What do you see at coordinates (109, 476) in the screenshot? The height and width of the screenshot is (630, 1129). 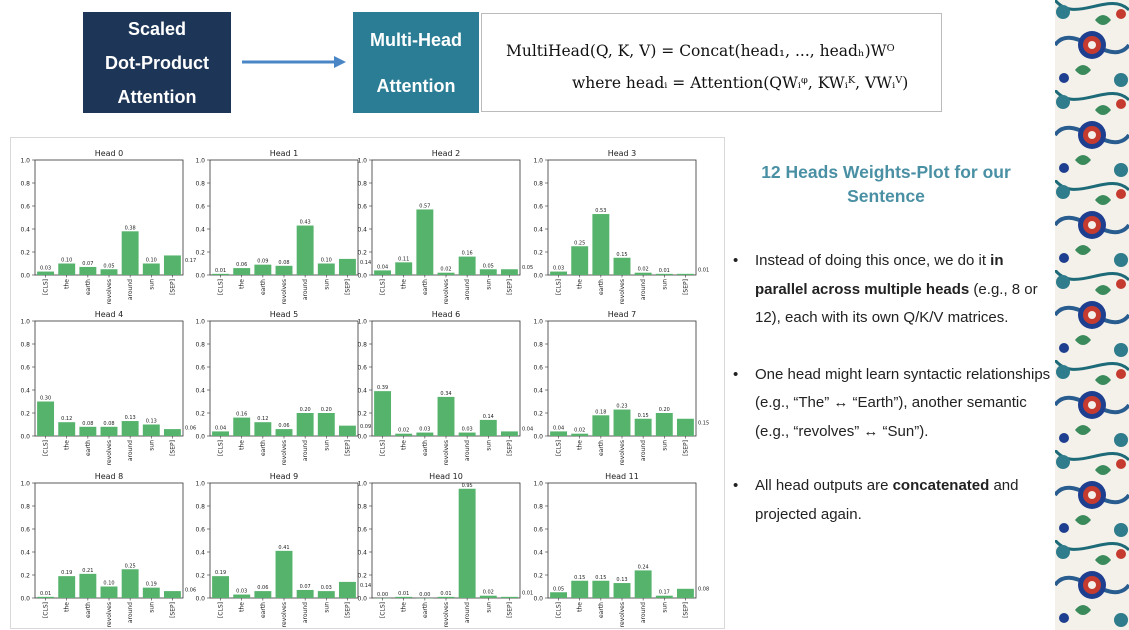 I see `chart-title: Head 8` at bounding box center [109, 476].